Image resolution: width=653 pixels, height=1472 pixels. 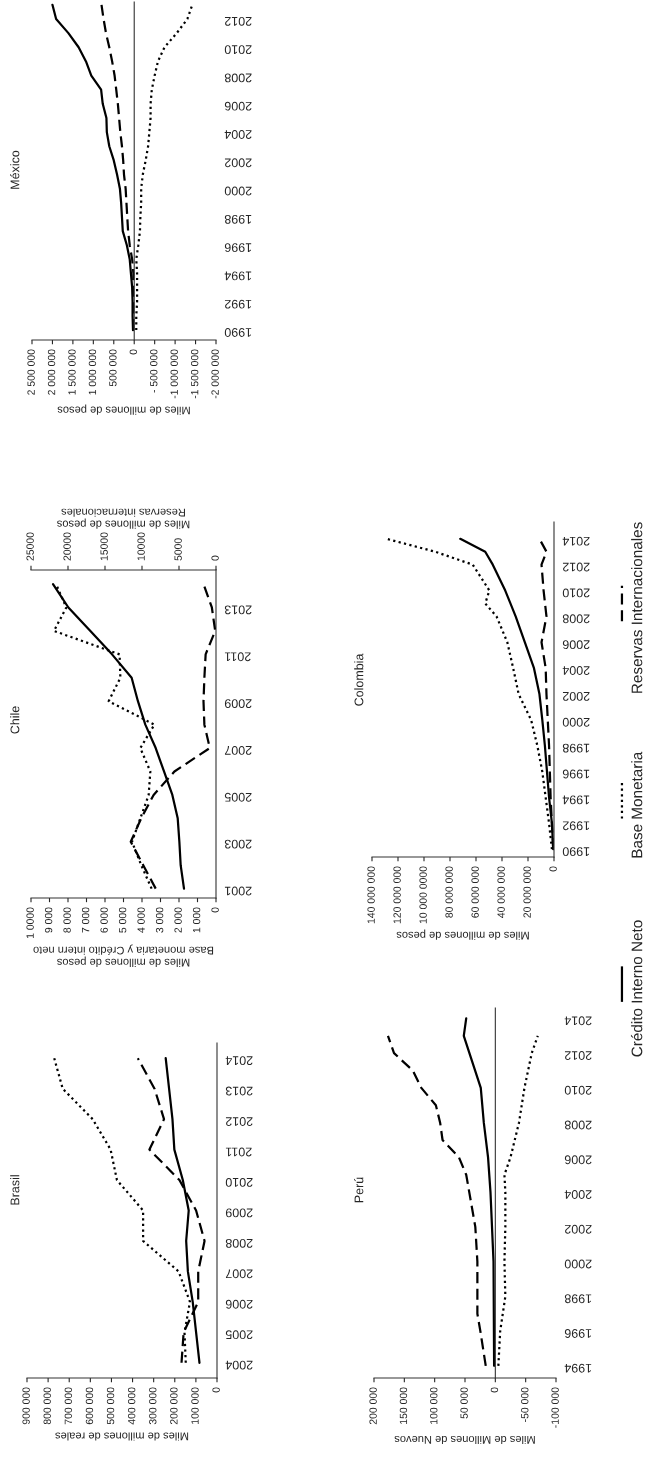 What do you see at coordinates (104, 546) in the screenshot?
I see `x2-tick-label: 15000` at bounding box center [104, 546].